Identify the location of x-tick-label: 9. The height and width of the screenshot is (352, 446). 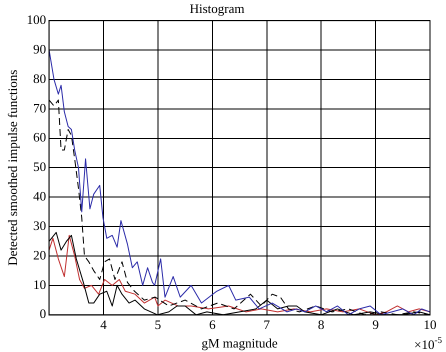
(375, 324).